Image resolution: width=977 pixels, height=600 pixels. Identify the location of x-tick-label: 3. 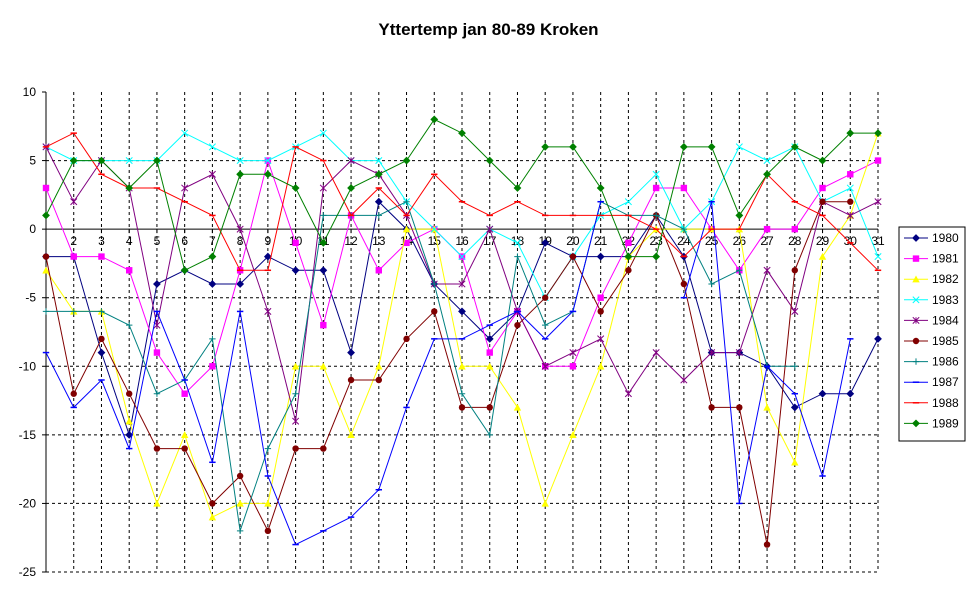
(101, 241).